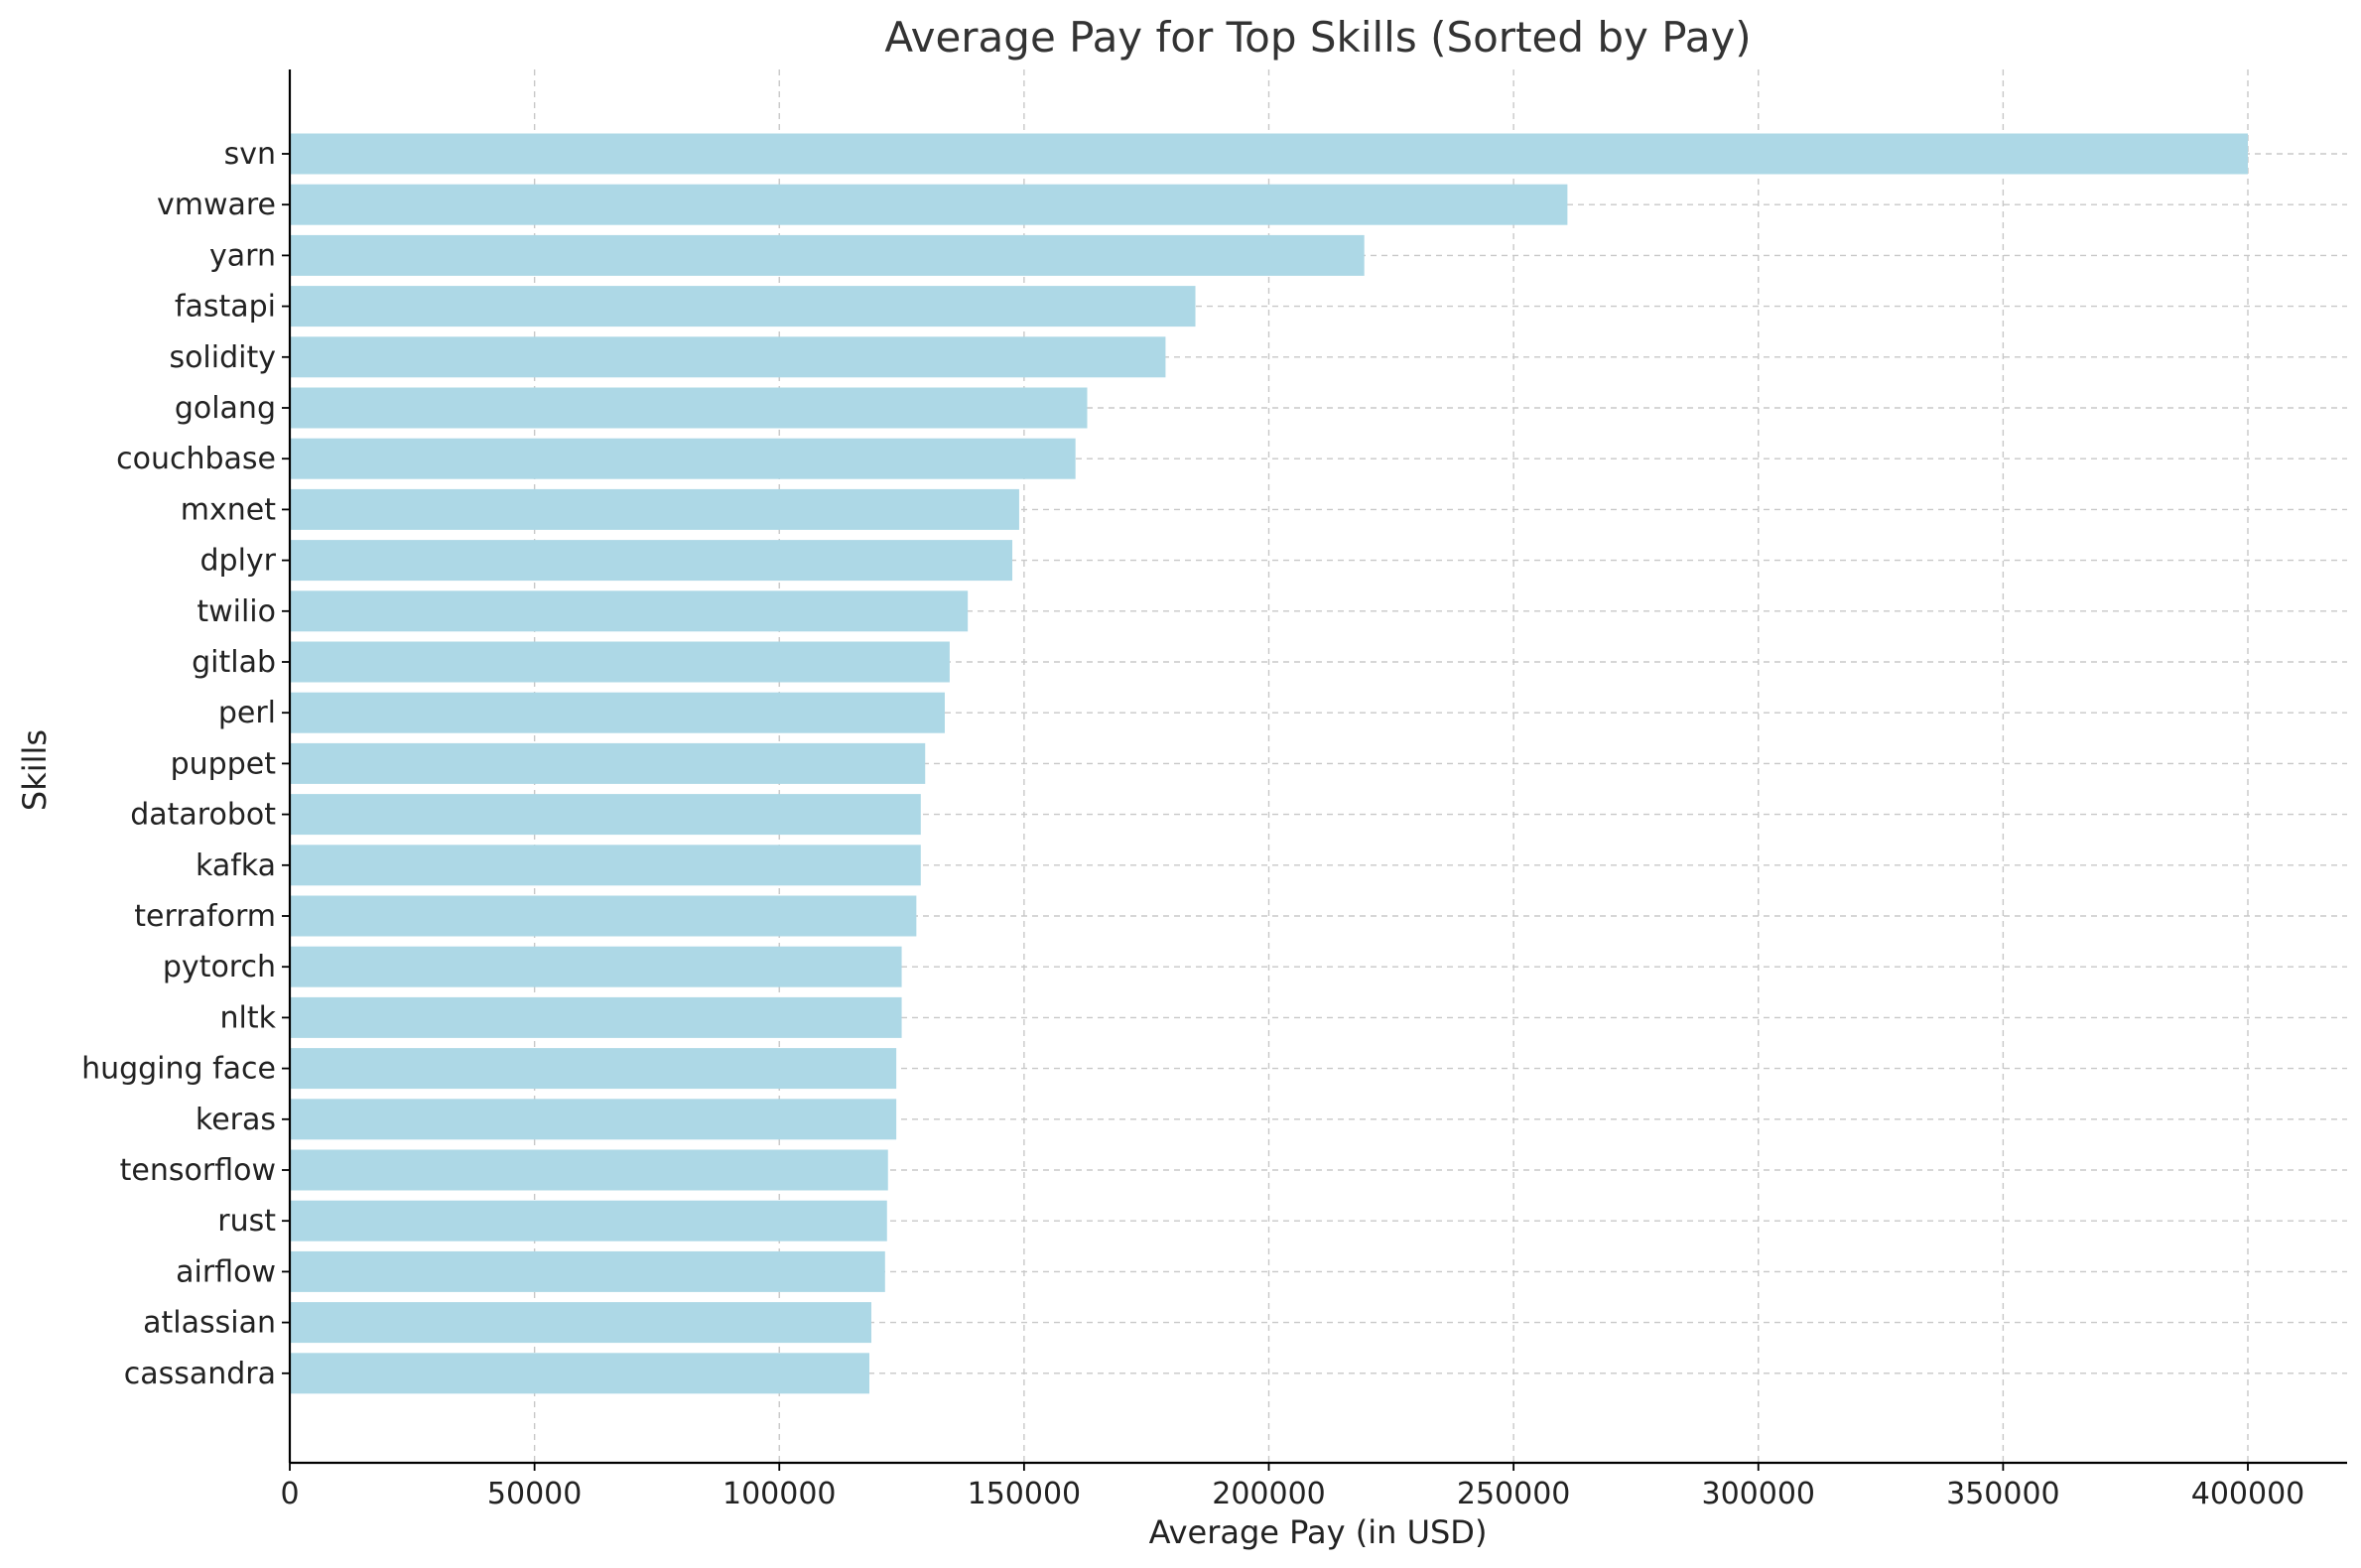 This screenshot has width=2361, height=1568. I want to click on y-tick-label: fastapi, so click(225, 307).